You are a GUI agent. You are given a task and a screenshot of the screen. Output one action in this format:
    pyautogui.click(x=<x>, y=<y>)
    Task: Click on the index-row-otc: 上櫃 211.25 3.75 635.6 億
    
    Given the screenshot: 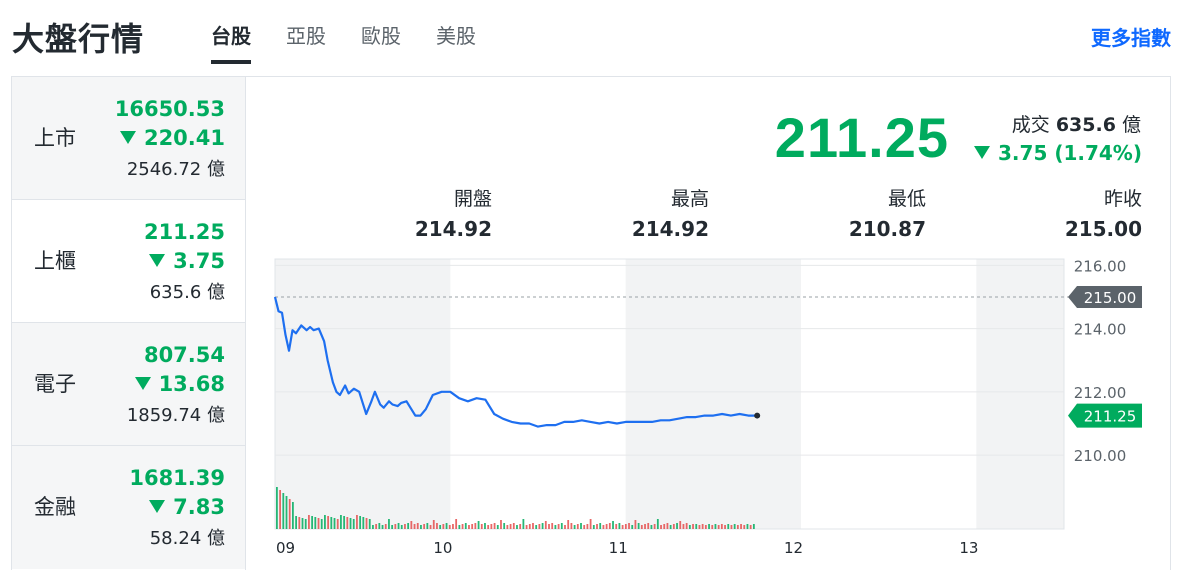 What is the action you would take?
    pyautogui.click(x=128, y=261)
    